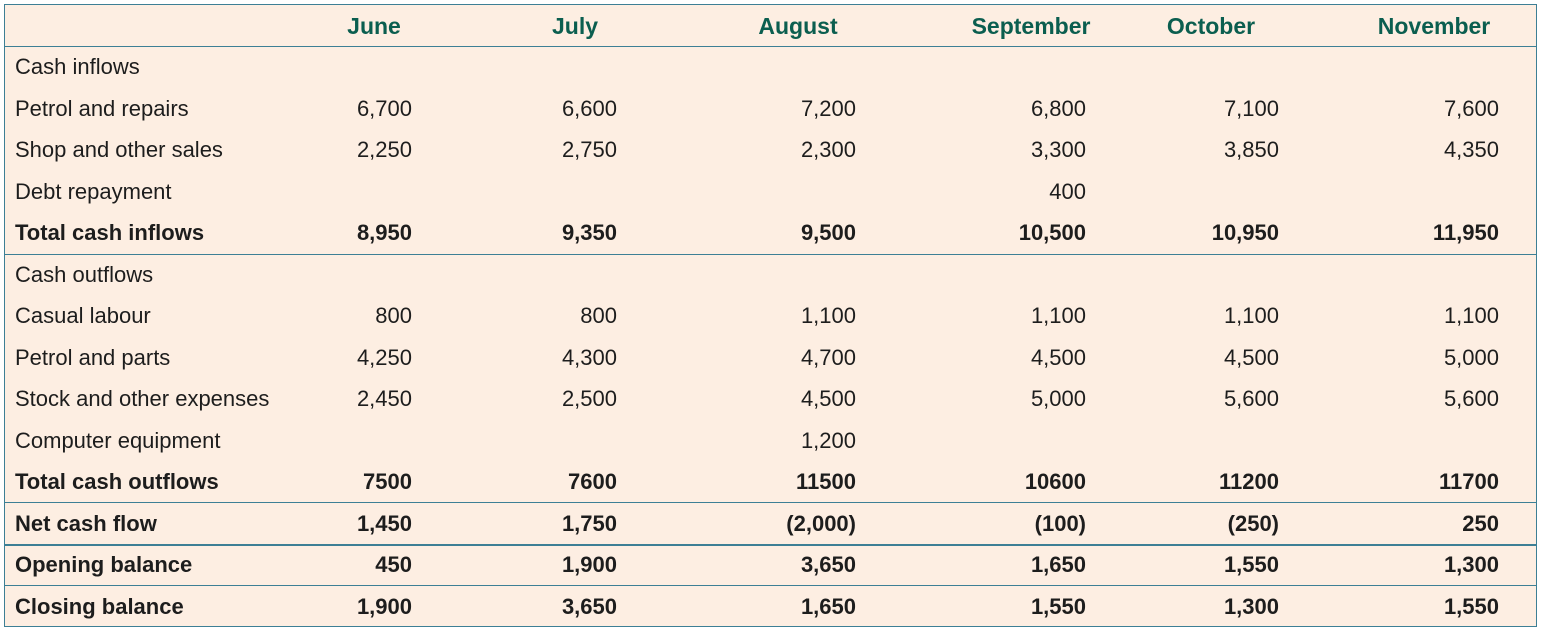 The image size is (1541, 628). I want to click on row-label: Debt repayment, so click(93, 191).